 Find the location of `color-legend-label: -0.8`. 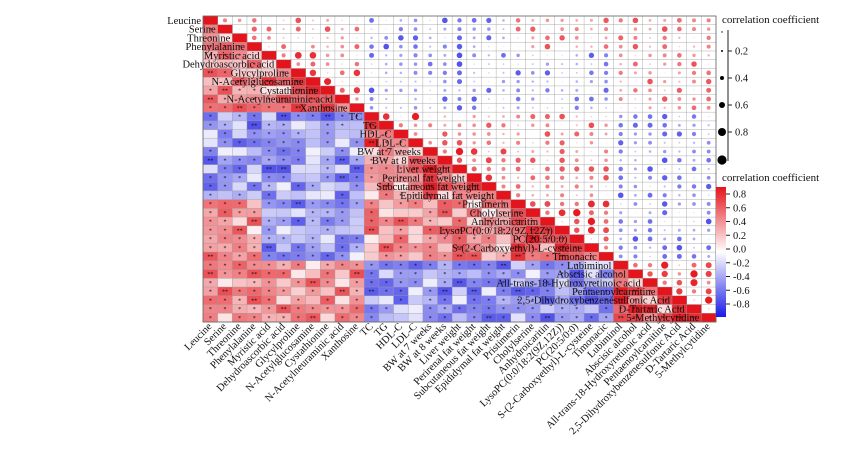

color-legend-label: -0.8 is located at coordinates (741, 305).